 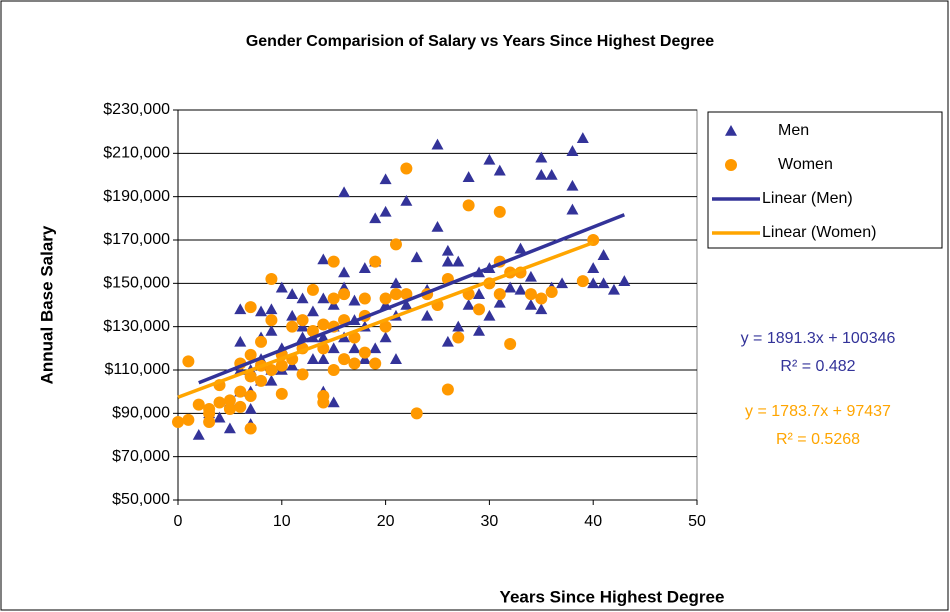 I want to click on legend-label: Linear (Men), so click(x=807, y=198).